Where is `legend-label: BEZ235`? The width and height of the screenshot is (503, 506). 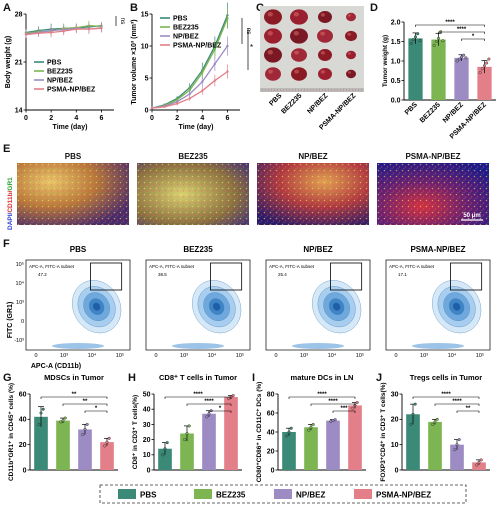
legend-label: BEZ235 is located at coordinates (231, 495).